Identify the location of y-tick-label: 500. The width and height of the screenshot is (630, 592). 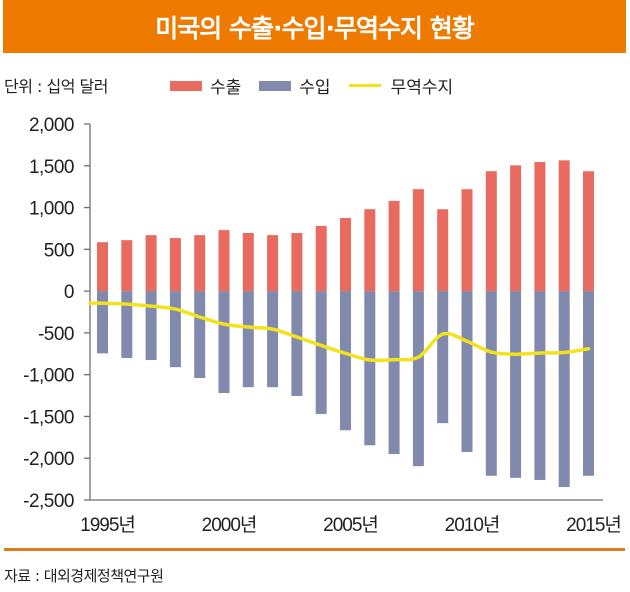
(59, 250).